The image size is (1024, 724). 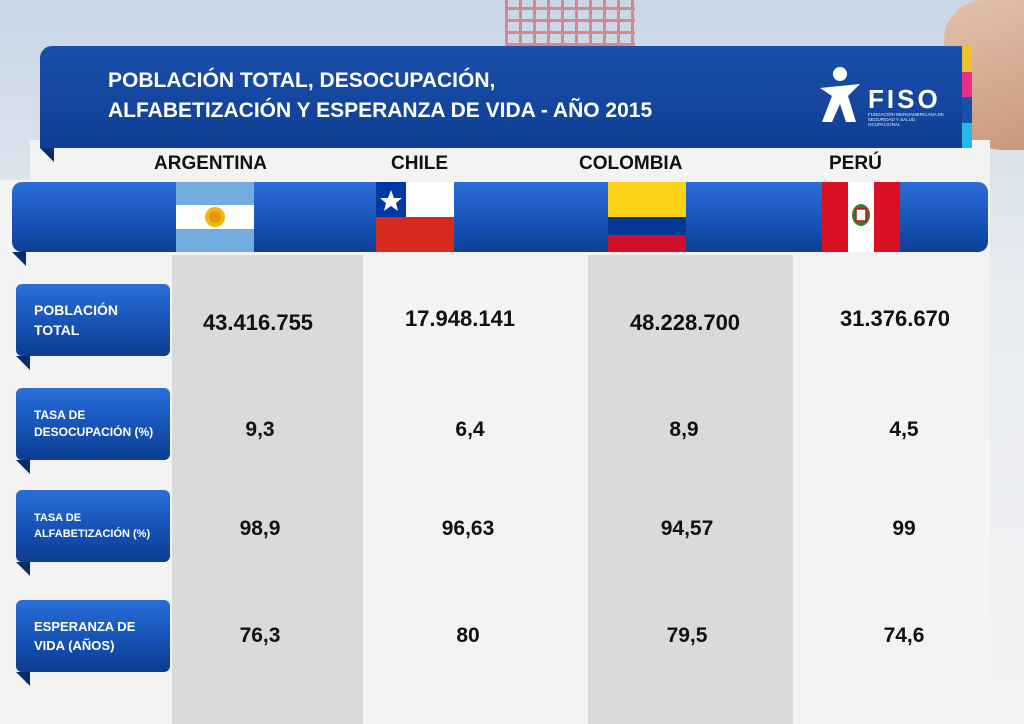 I want to click on chile-flag-icon, so click(x=415, y=217).